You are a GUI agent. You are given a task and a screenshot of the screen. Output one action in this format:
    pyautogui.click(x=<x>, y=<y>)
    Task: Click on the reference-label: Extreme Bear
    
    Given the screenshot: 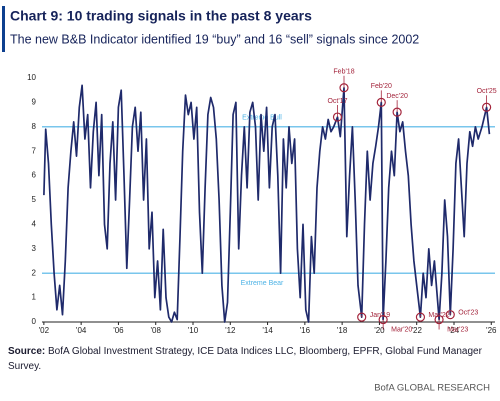 What is the action you would take?
    pyautogui.click(x=262, y=283)
    